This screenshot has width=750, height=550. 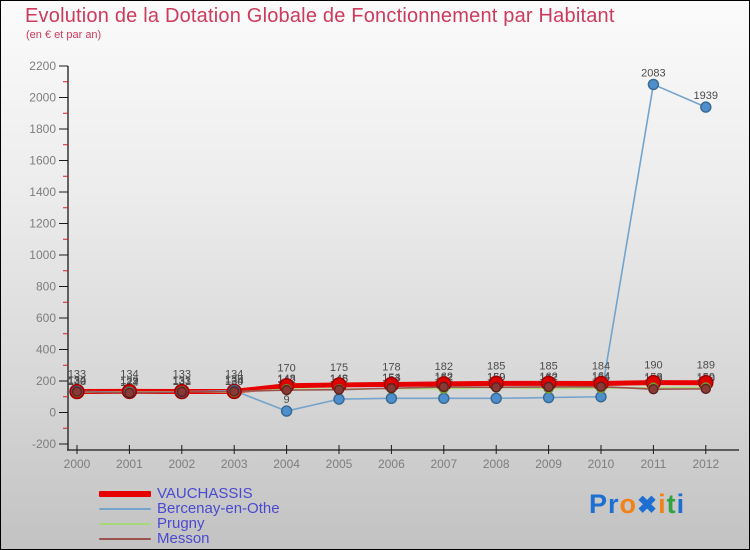 I want to click on page-subtitle: (en € et par an), so click(x=64, y=35).